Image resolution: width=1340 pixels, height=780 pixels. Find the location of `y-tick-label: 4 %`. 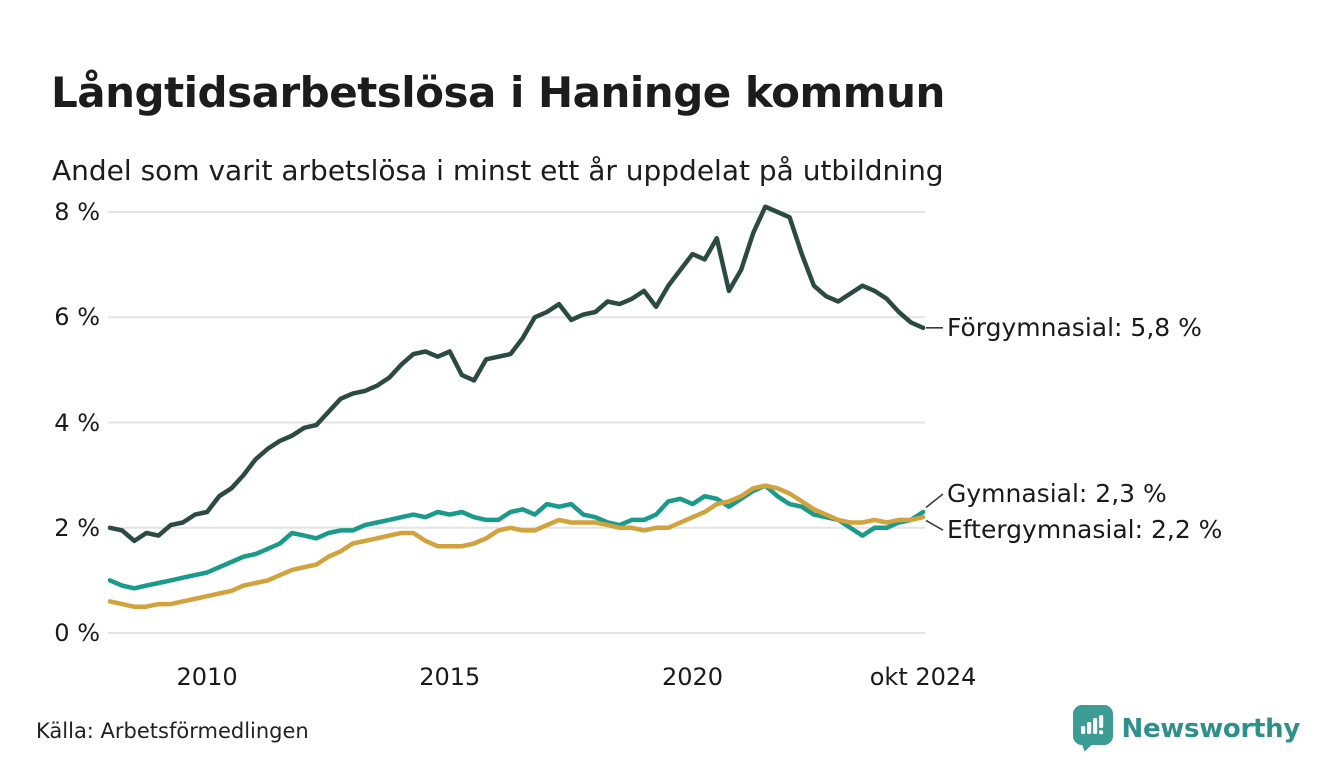

y-tick-label: 4 % is located at coordinates (77, 422).